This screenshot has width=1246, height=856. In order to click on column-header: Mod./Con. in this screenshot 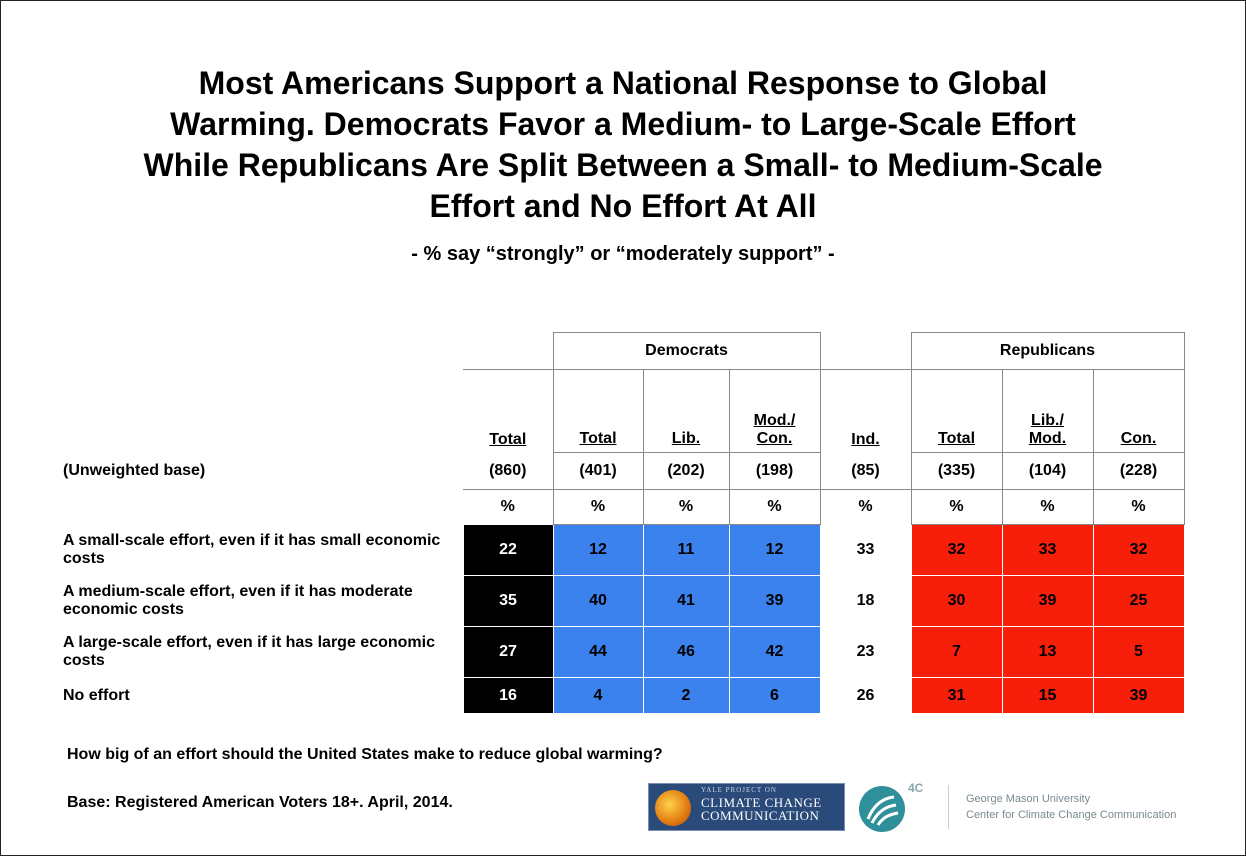, I will do `click(774, 411)`.